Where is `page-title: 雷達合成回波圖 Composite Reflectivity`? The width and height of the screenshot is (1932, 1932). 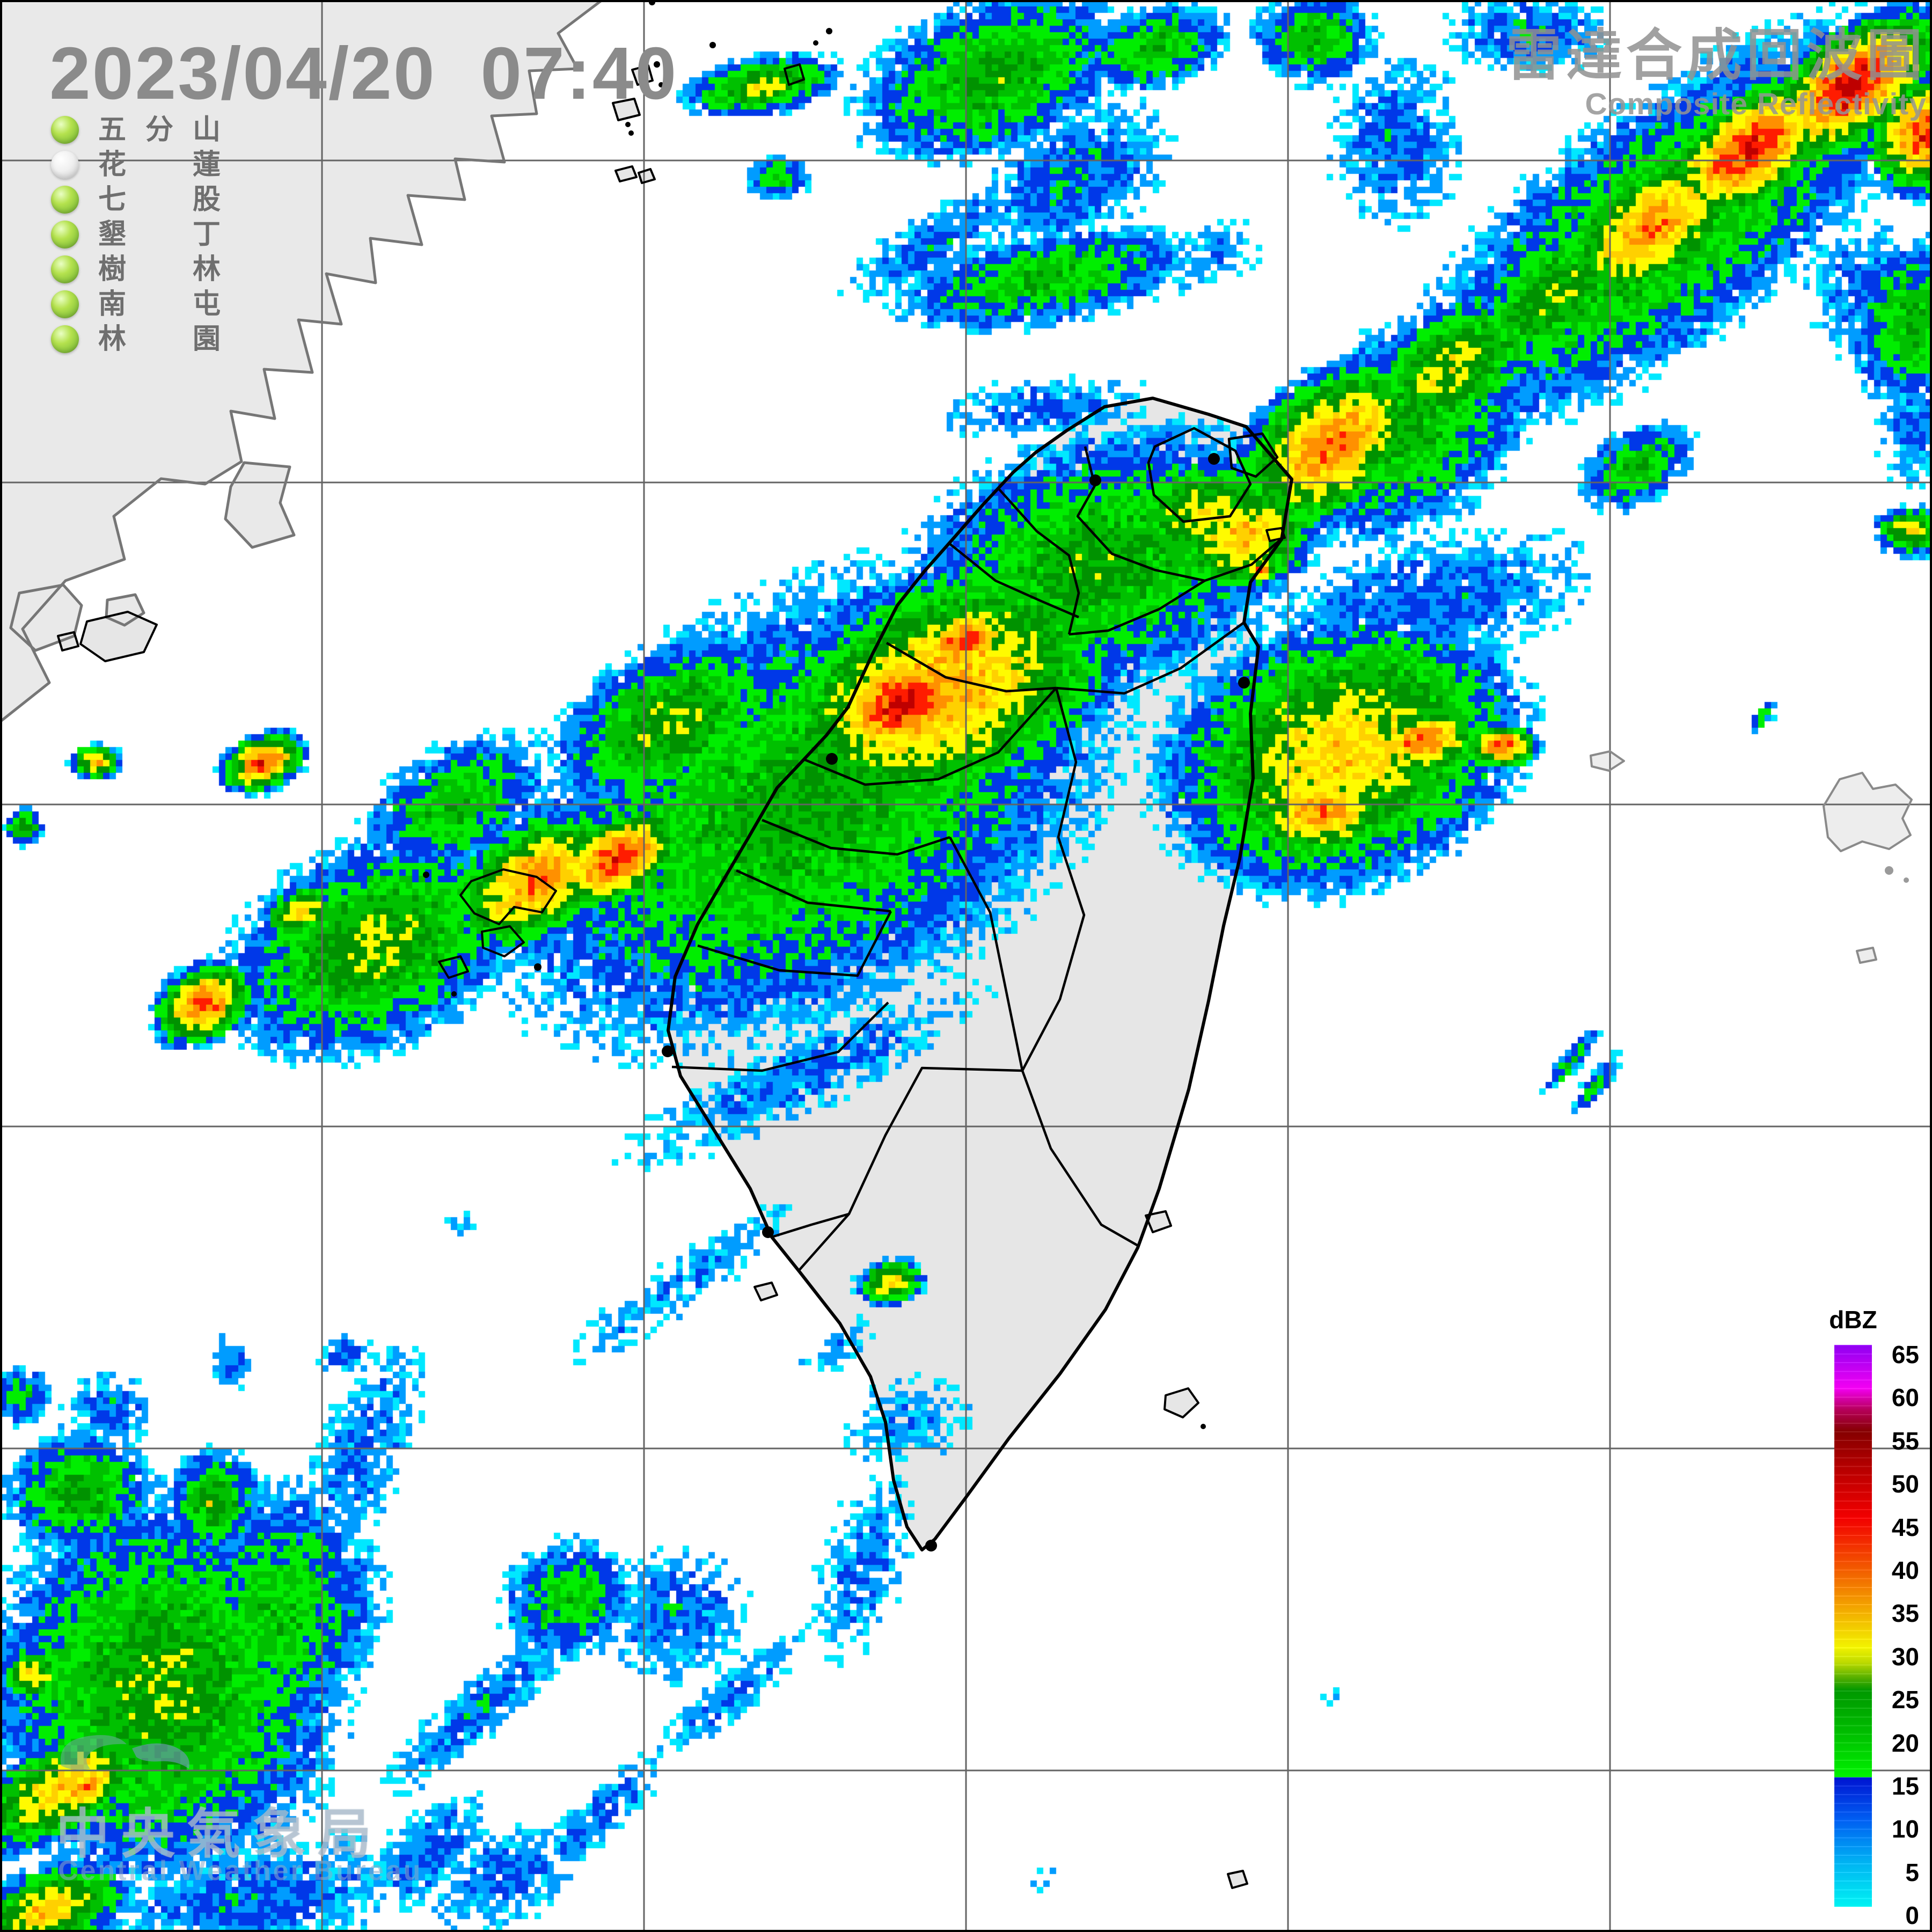 page-title: 雷達合成回波圖 Composite Reflectivity is located at coordinates (1716, 73).